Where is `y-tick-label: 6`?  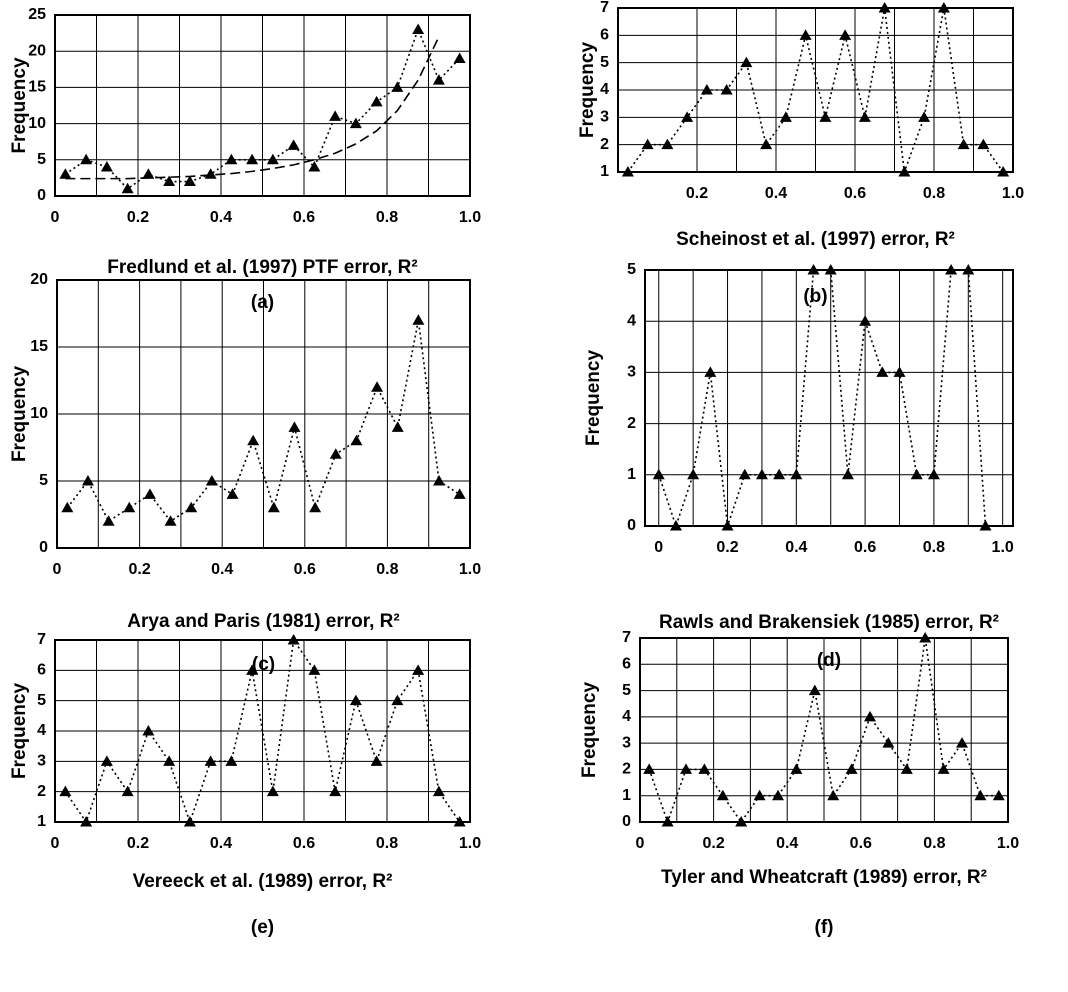
y-tick-label: 6 is located at coordinates (604, 35).